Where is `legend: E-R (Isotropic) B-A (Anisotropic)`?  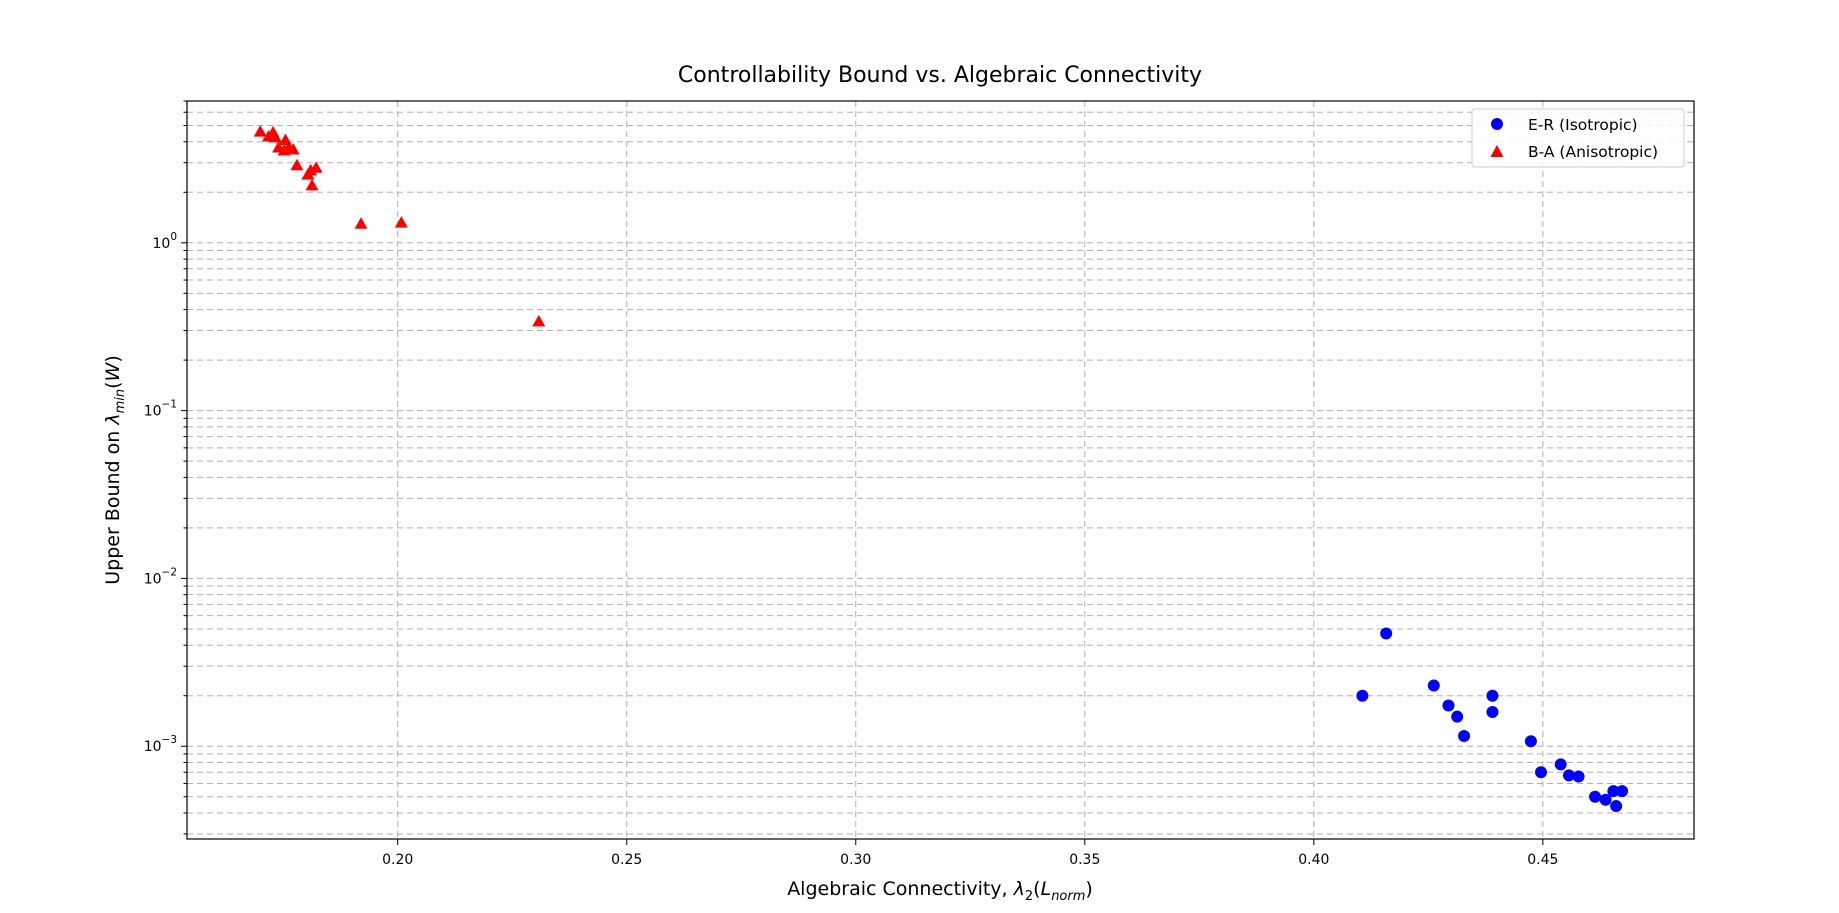
legend: E-R (Isotropic) B-A (Anisotropic) is located at coordinates (1578, 138).